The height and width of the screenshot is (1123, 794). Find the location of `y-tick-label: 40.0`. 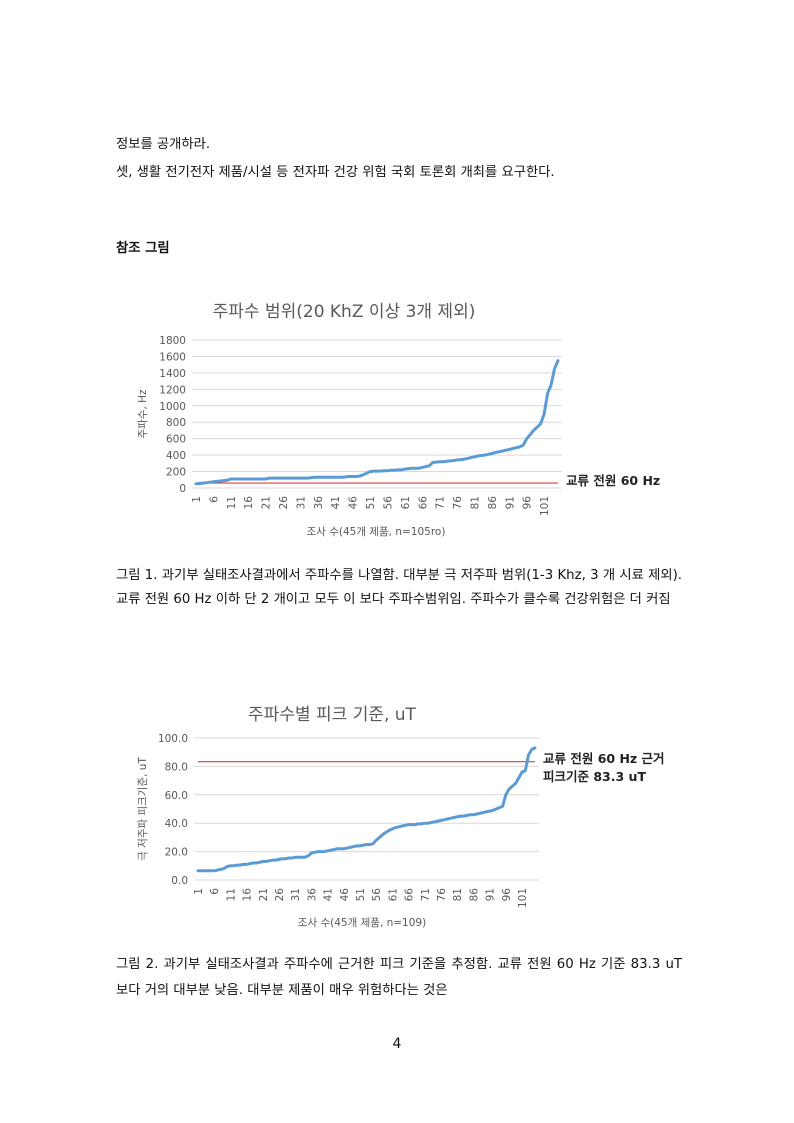

y-tick-label: 40.0 is located at coordinates (176, 824).